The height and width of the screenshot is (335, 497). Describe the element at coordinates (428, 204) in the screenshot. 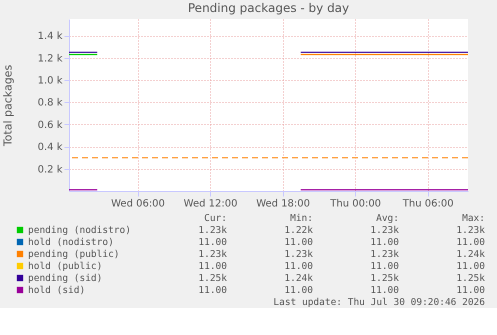

I see `x-tick-label: Thu 06:00` at that location.